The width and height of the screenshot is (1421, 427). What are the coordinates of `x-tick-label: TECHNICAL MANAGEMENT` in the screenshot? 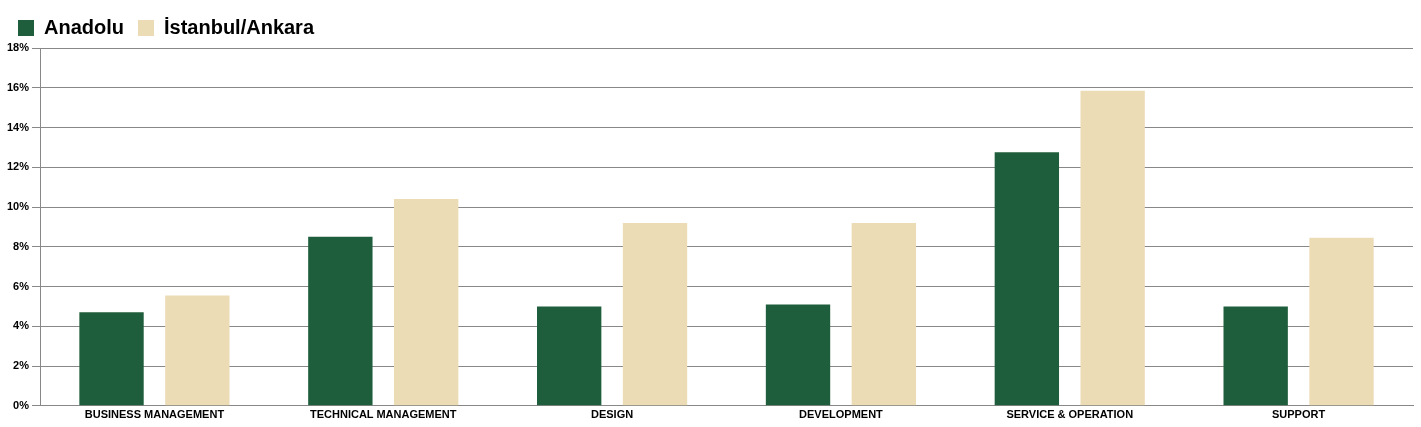 It's located at (383, 414).